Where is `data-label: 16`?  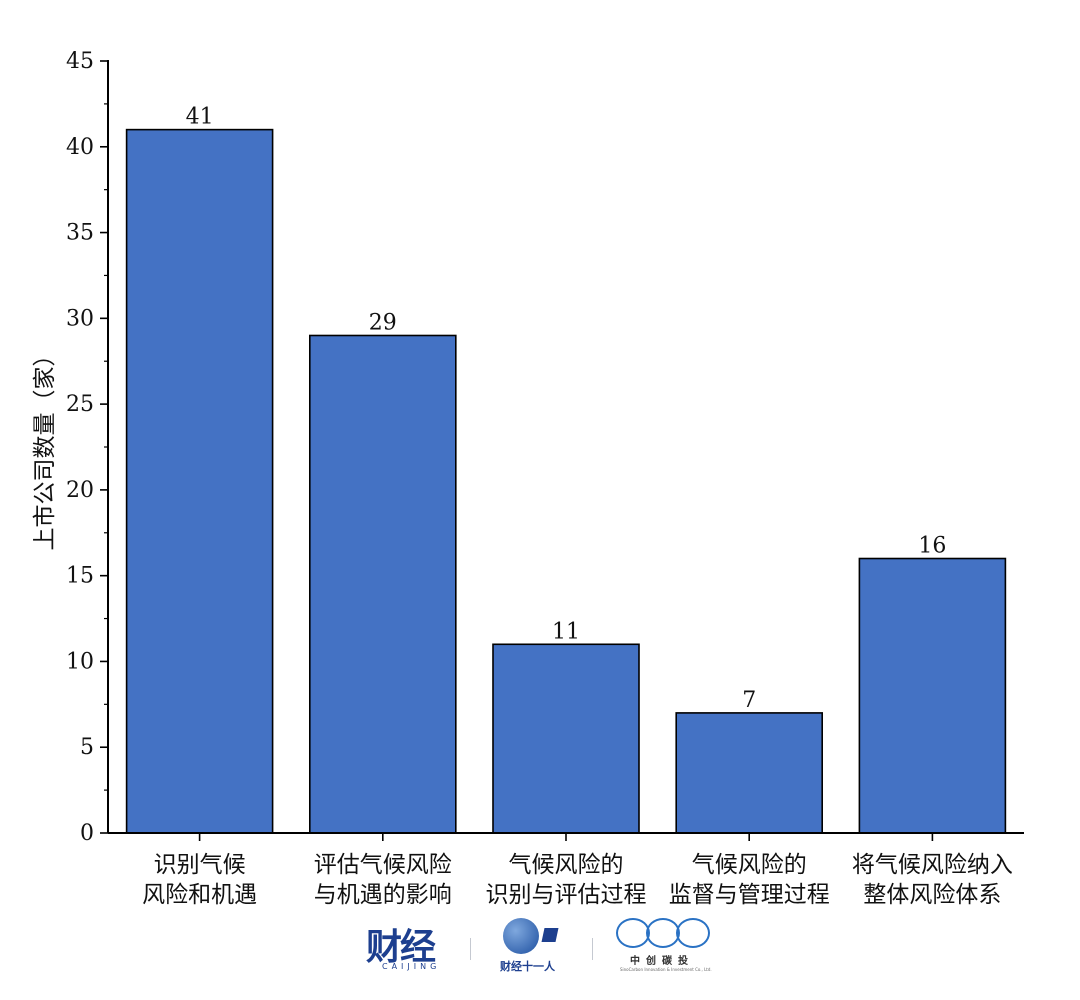
data-label: 16 is located at coordinates (932, 546).